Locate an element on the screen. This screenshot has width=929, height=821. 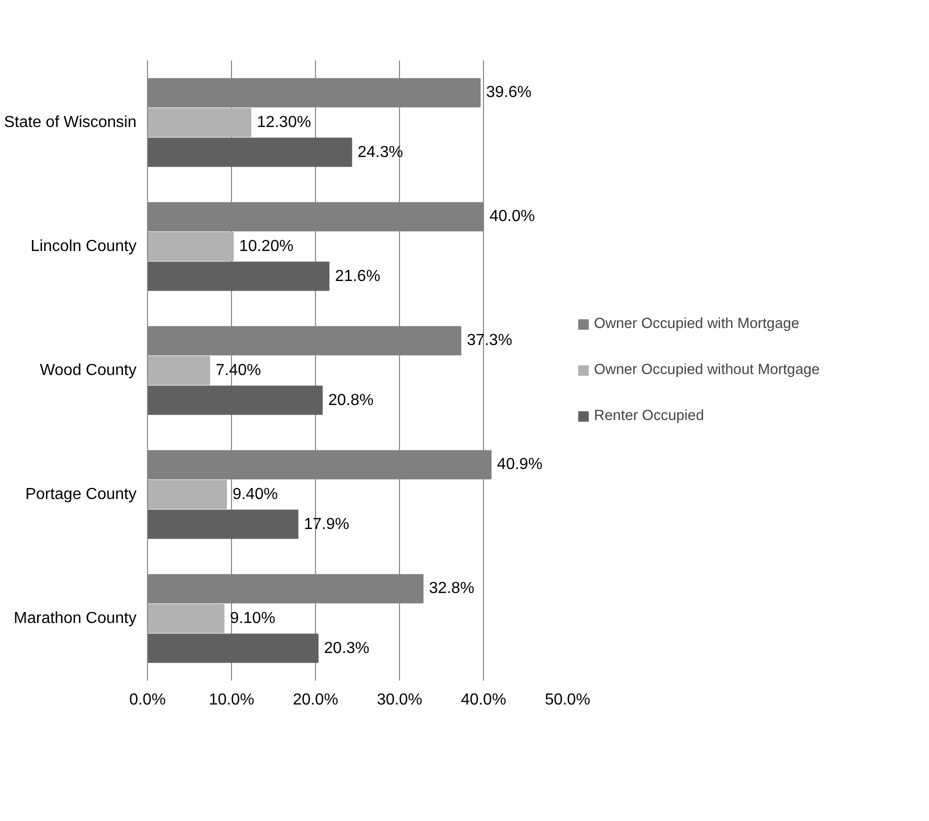
y-tick-label: Lincoln County is located at coordinates (83, 246).